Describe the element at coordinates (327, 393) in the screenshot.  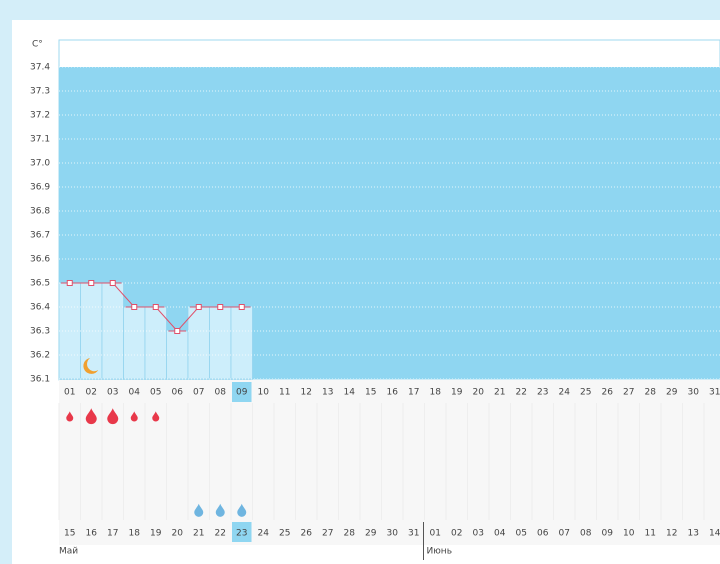
I see `x-tick-label: 13` at that location.